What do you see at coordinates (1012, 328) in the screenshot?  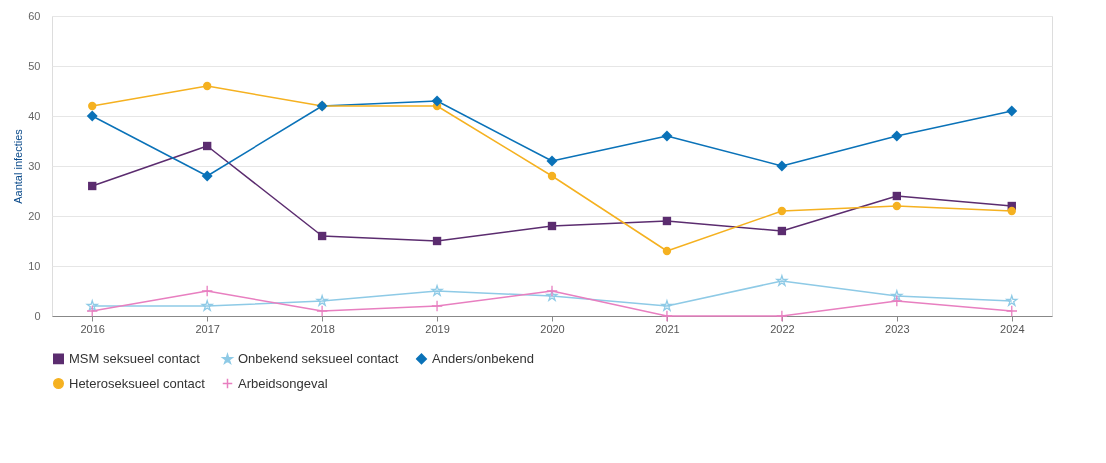 I see `x-tick-label: 2024` at bounding box center [1012, 328].